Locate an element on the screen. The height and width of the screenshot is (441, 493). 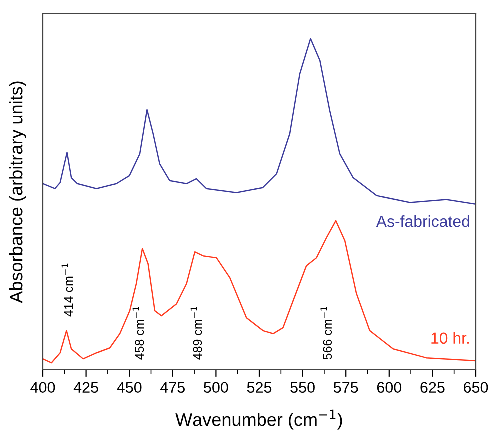
x-tick-label: 425 is located at coordinates (86, 388).